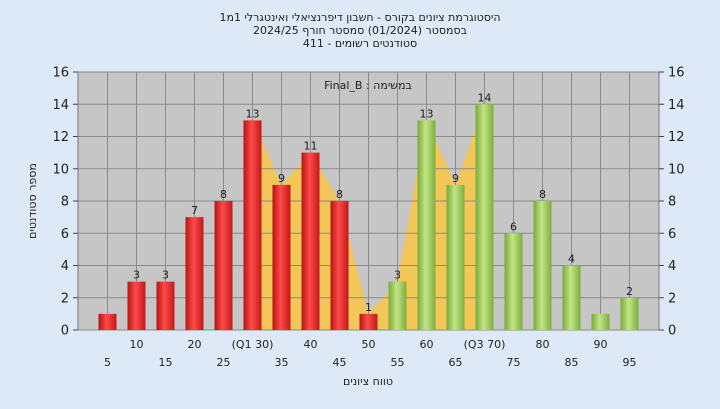 This screenshot has width=720, height=409. I want to click on data-label-50: 1, so click(368, 307).